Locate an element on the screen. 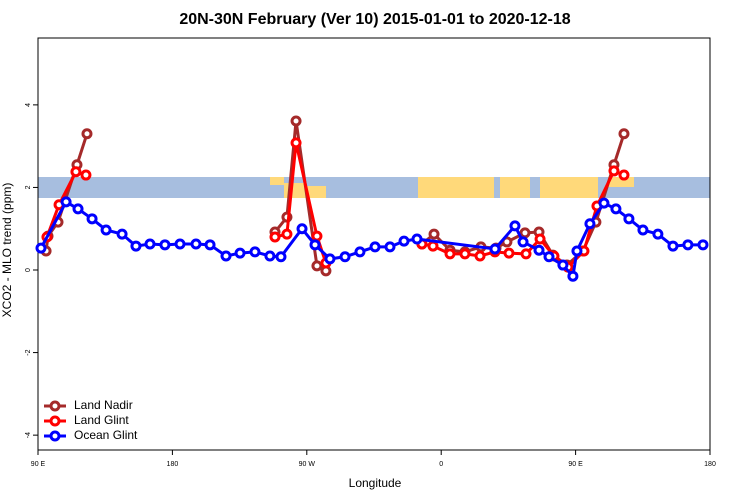  x-axis-label: Longitude is located at coordinates (375, 483).